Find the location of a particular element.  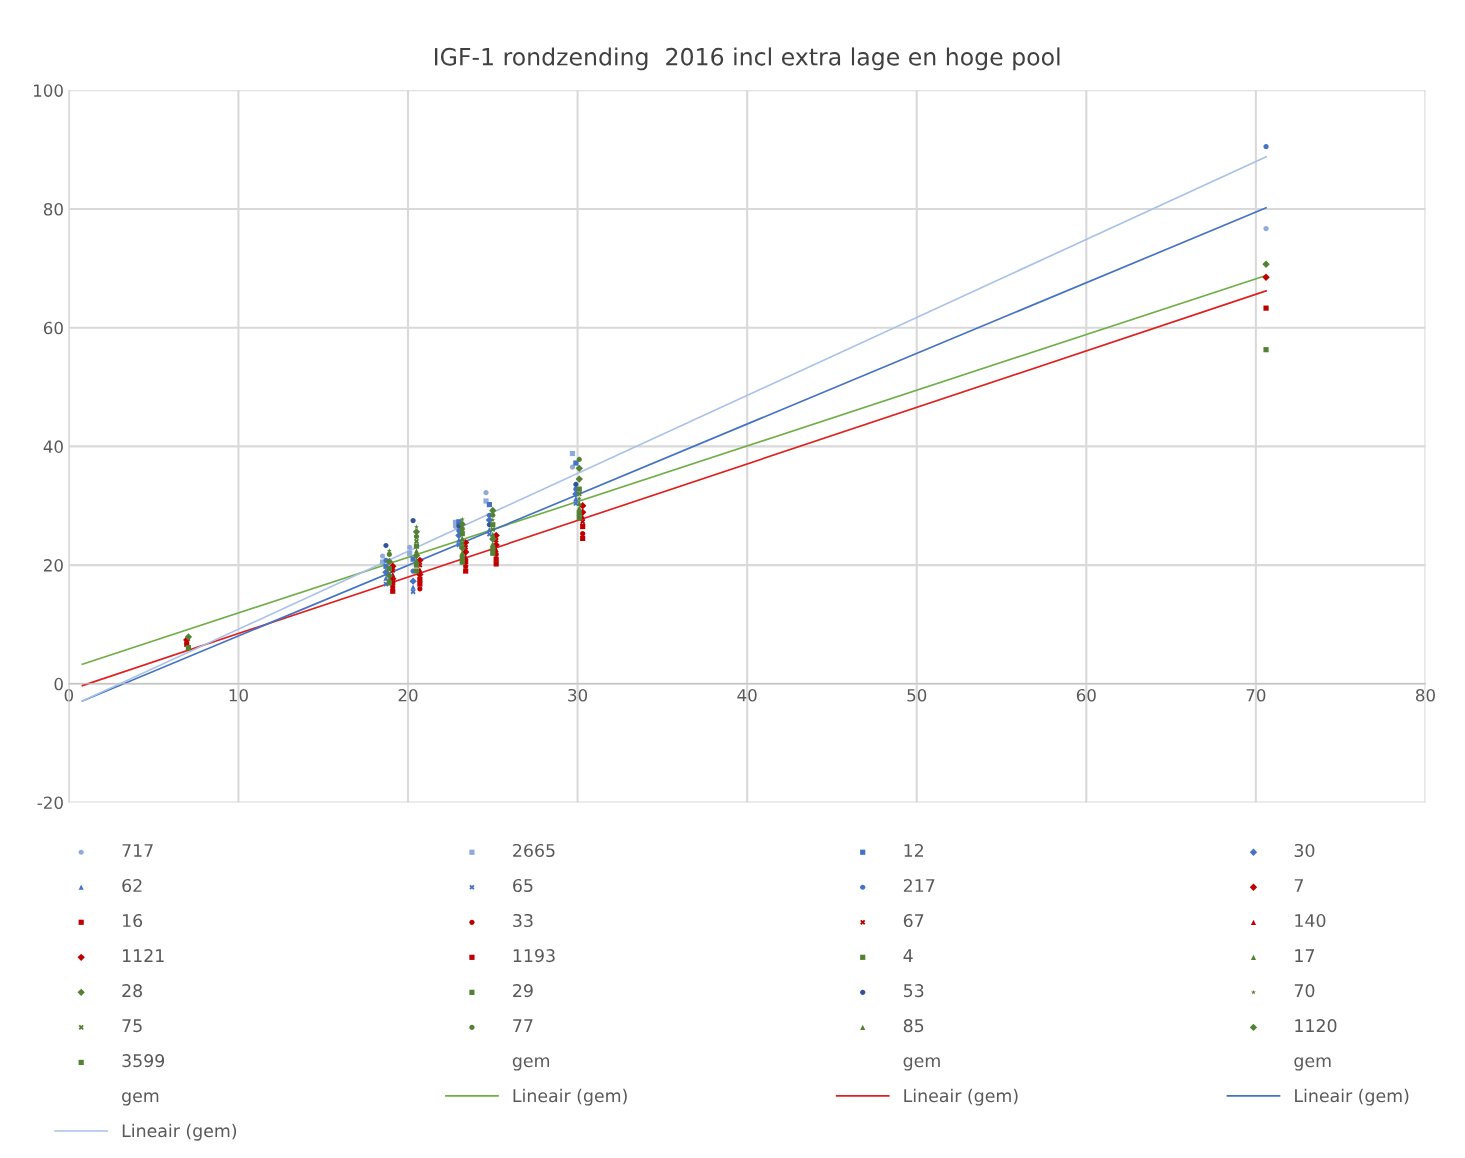

legend-label: 4 is located at coordinates (908, 955).